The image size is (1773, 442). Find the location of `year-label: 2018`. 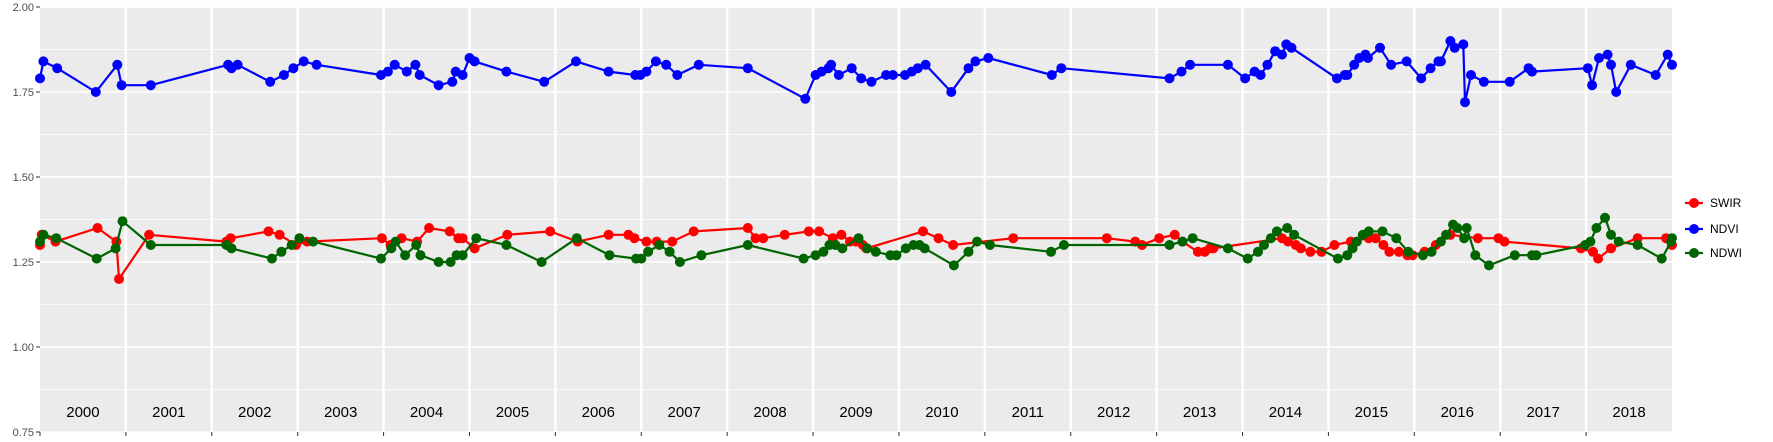

year-label: 2018 is located at coordinates (1628, 412).